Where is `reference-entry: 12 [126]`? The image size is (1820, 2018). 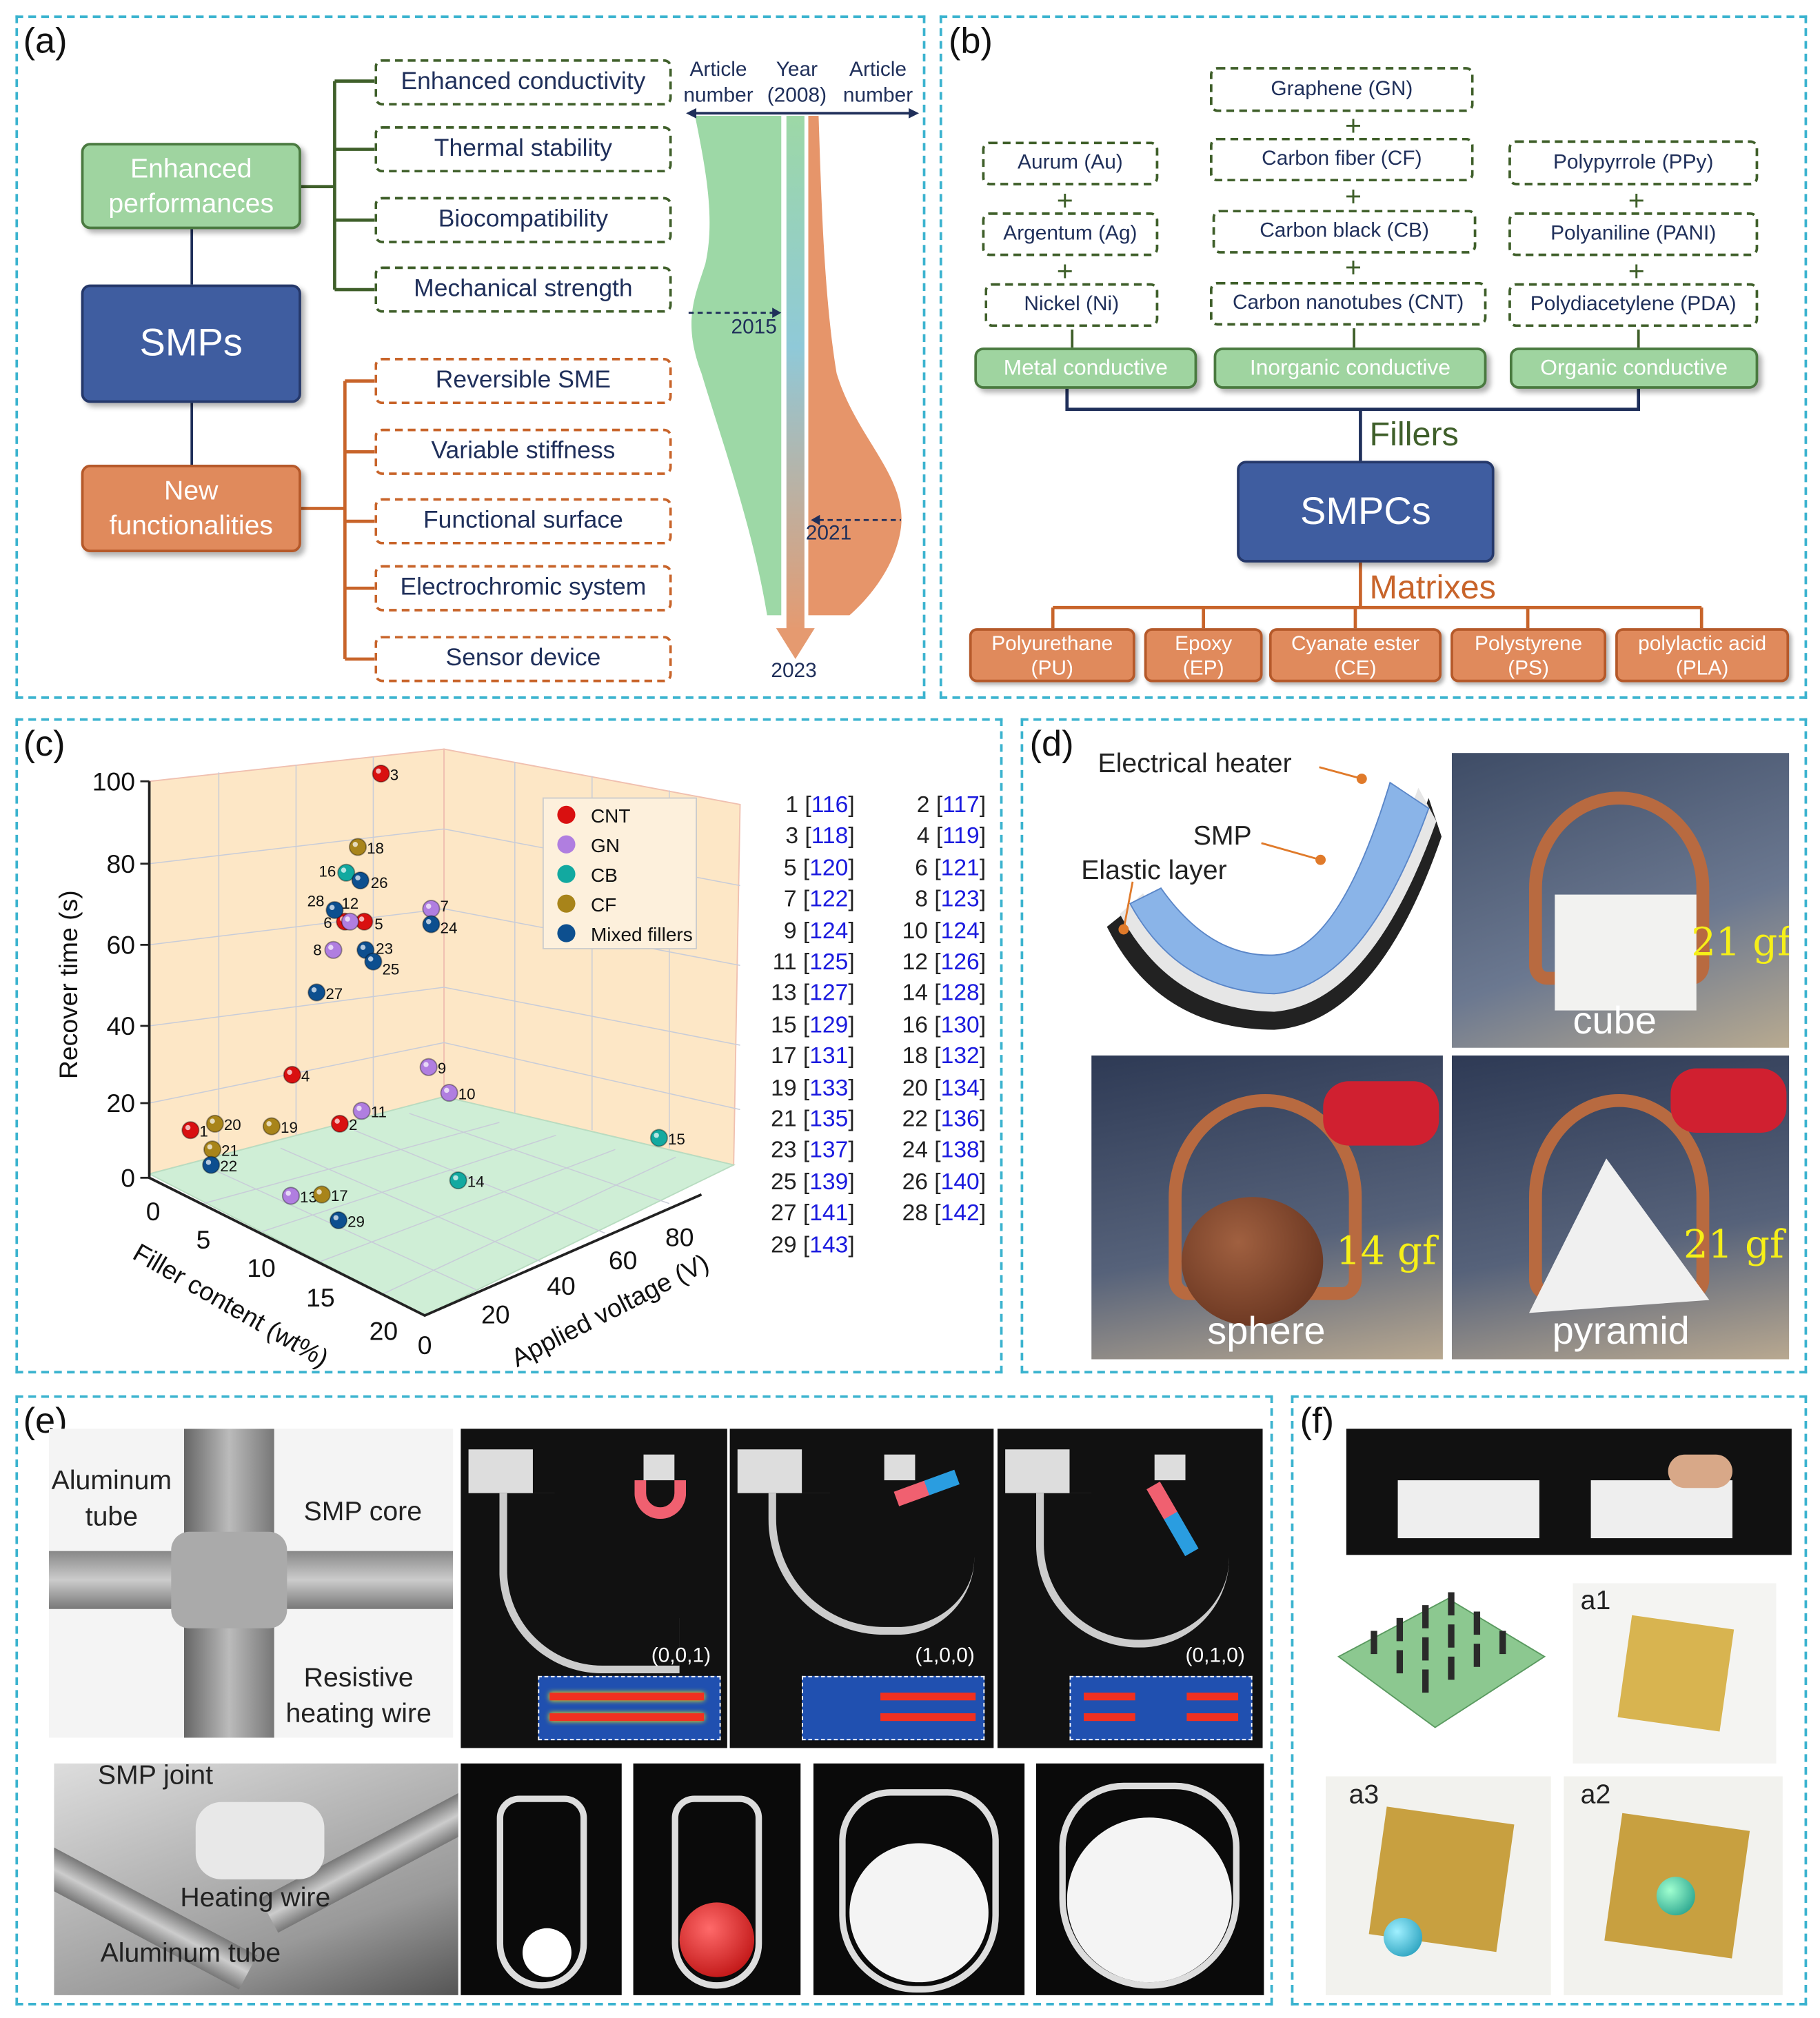 reference-entry: 12 [126] is located at coordinates (945, 962).